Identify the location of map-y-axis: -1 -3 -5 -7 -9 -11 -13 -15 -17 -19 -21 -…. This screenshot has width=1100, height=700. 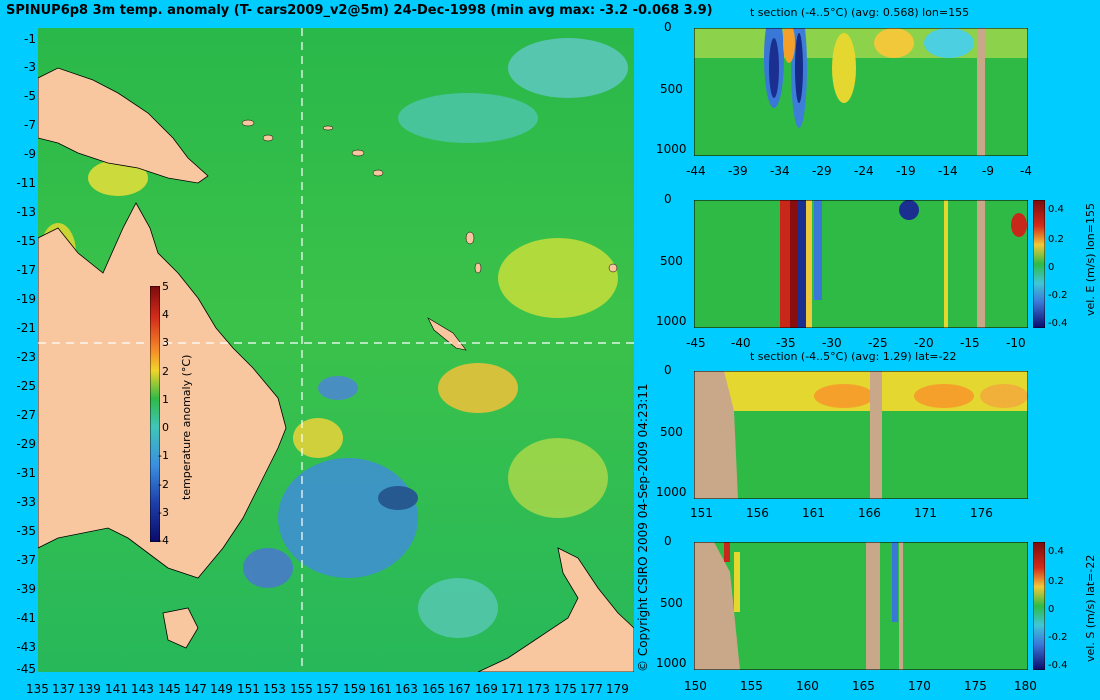
(19, 352).